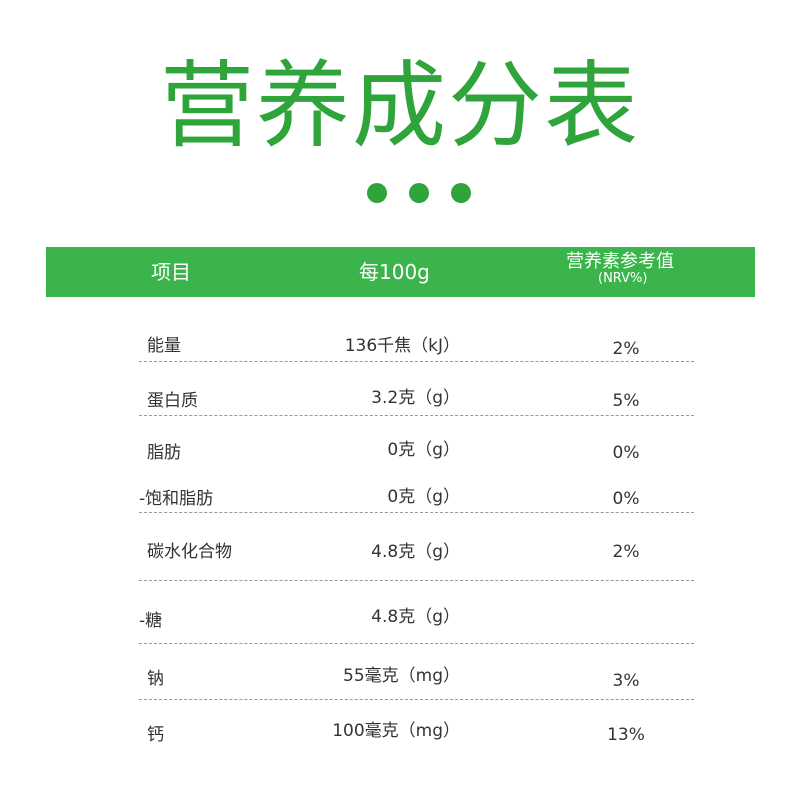 This screenshot has width=800, height=800. Describe the element at coordinates (176, 499) in the screenshot. I see `nutrient-name: -饱和脂肪` at that location.